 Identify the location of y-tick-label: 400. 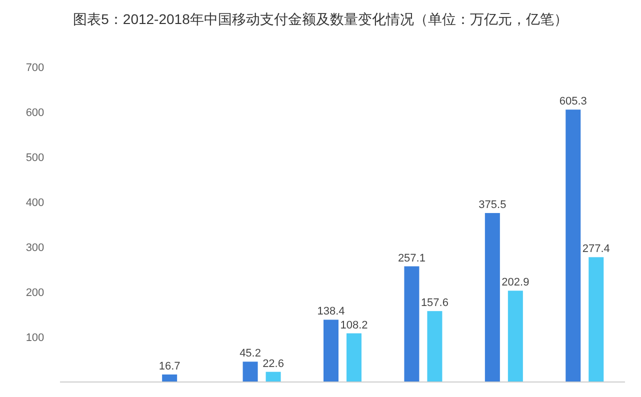
(35, 203).